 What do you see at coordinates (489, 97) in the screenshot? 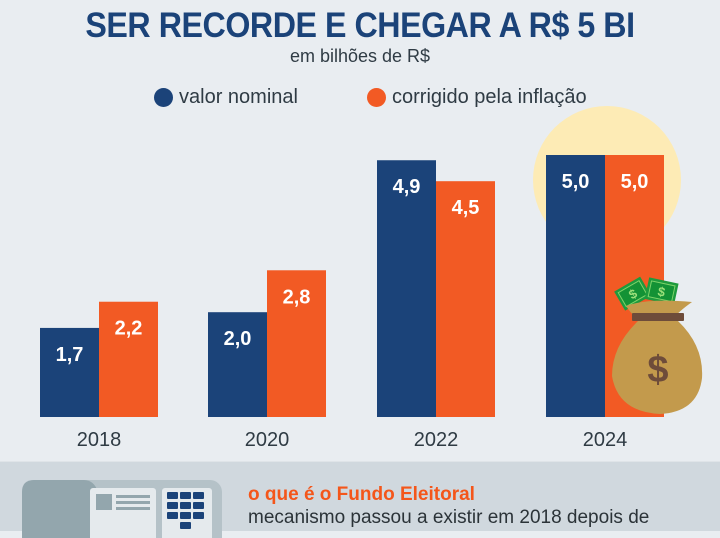
I see `legend-label-inflation: corrigido pela inflação` at bounding box center [489, 97].